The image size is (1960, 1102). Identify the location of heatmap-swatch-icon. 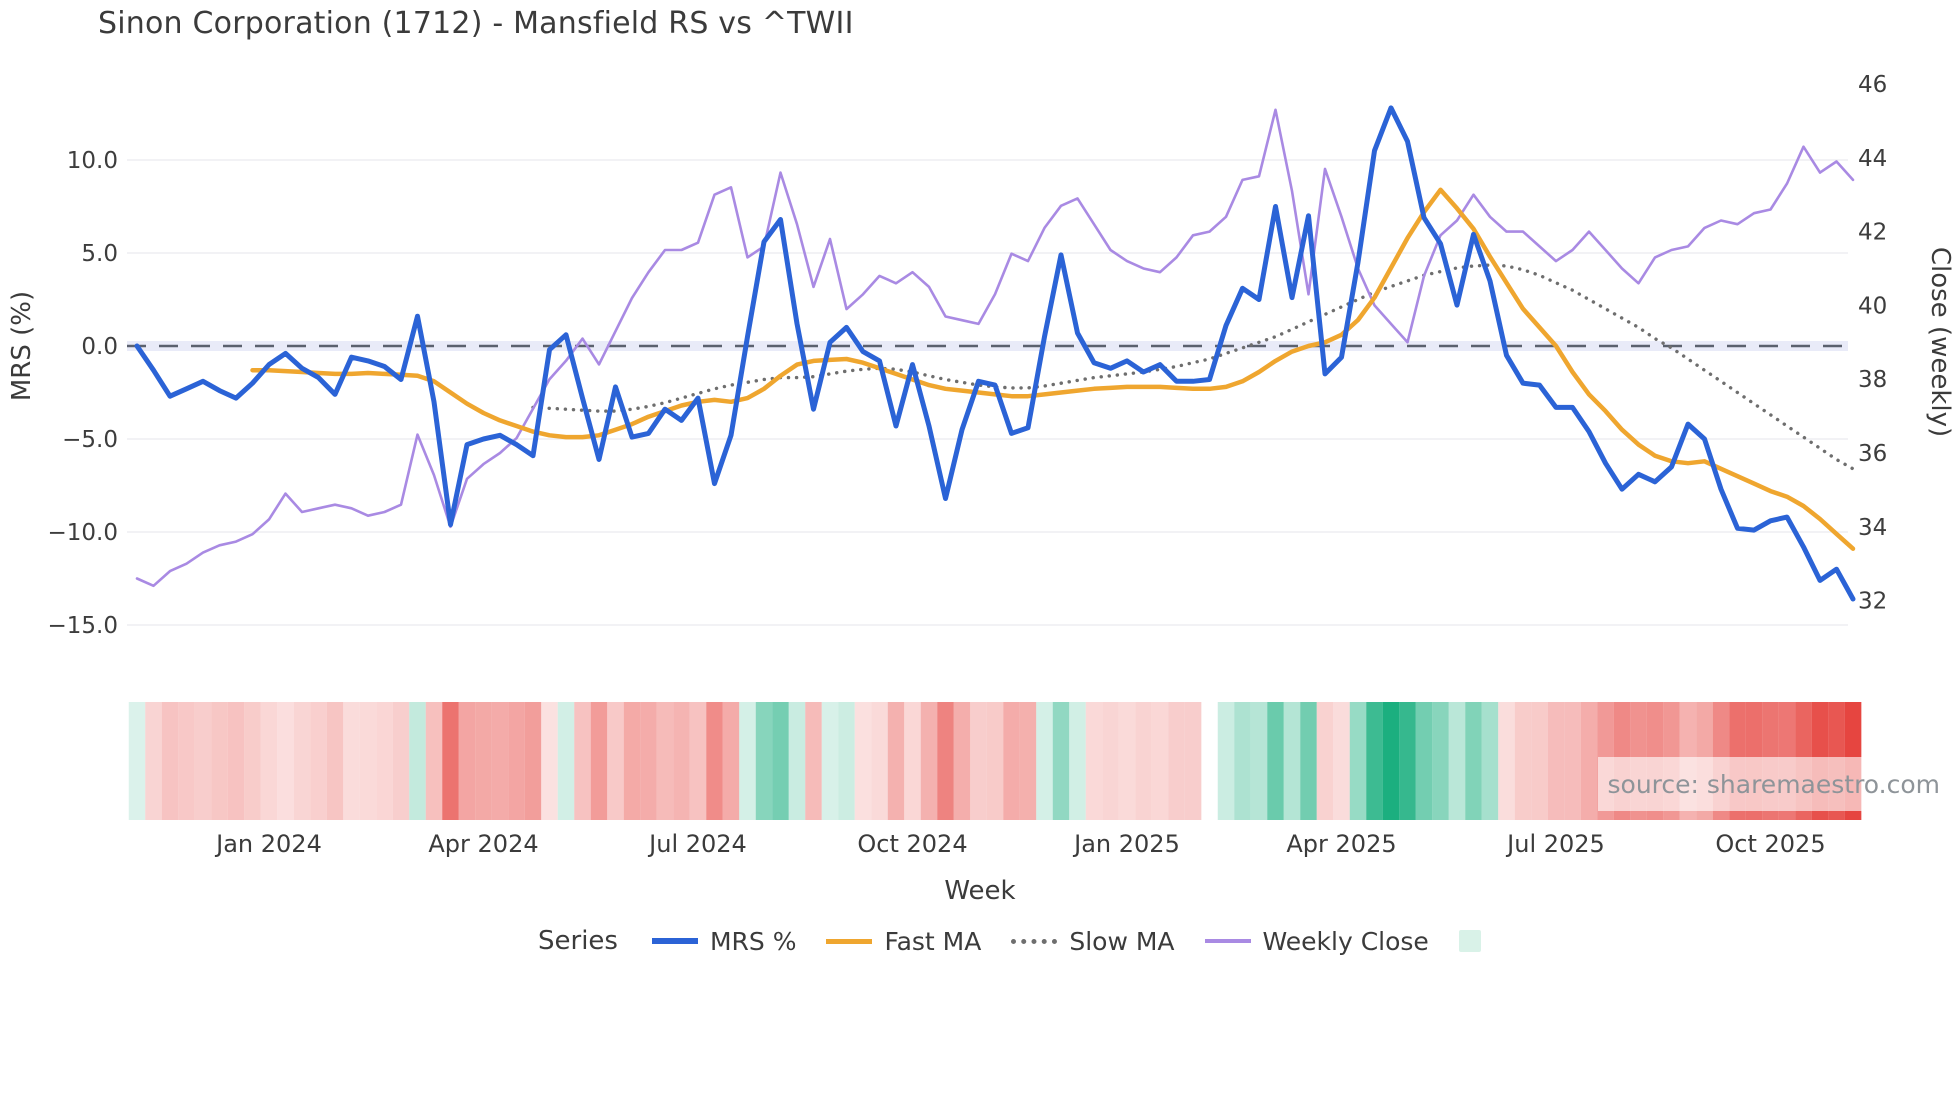
(1469, 941).